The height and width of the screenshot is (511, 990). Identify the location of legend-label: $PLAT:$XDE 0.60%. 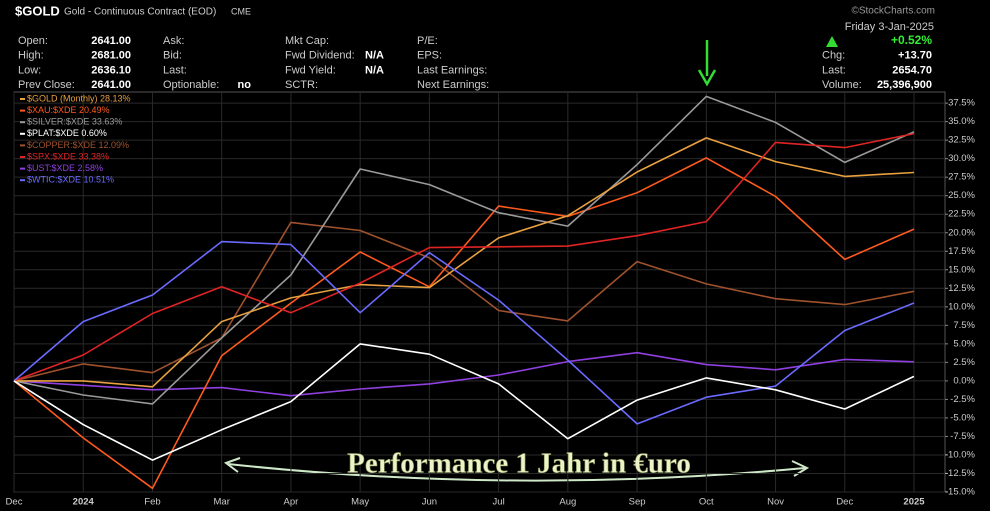
(67, 133).